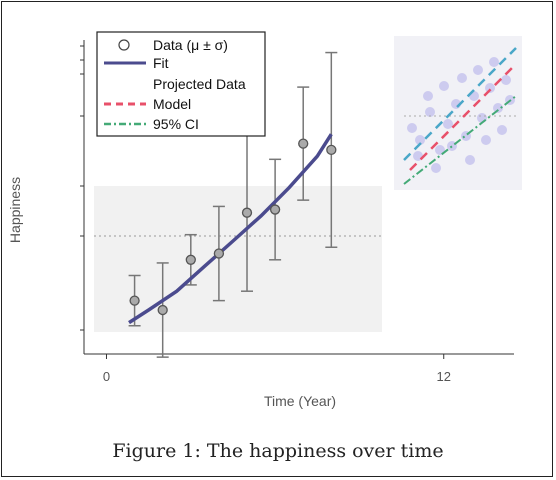 This screenshot has width=556, height=480. I want to click on fit-line, so click(230, 229).